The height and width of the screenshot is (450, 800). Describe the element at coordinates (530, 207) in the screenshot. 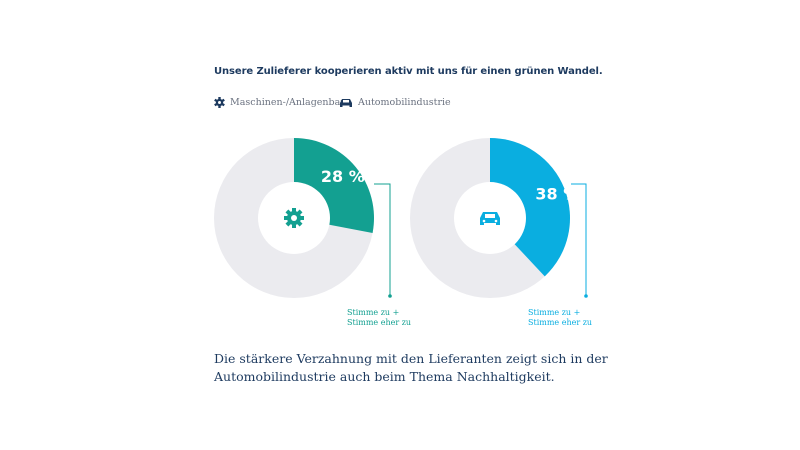

I see `donut-value-slice` at that location.